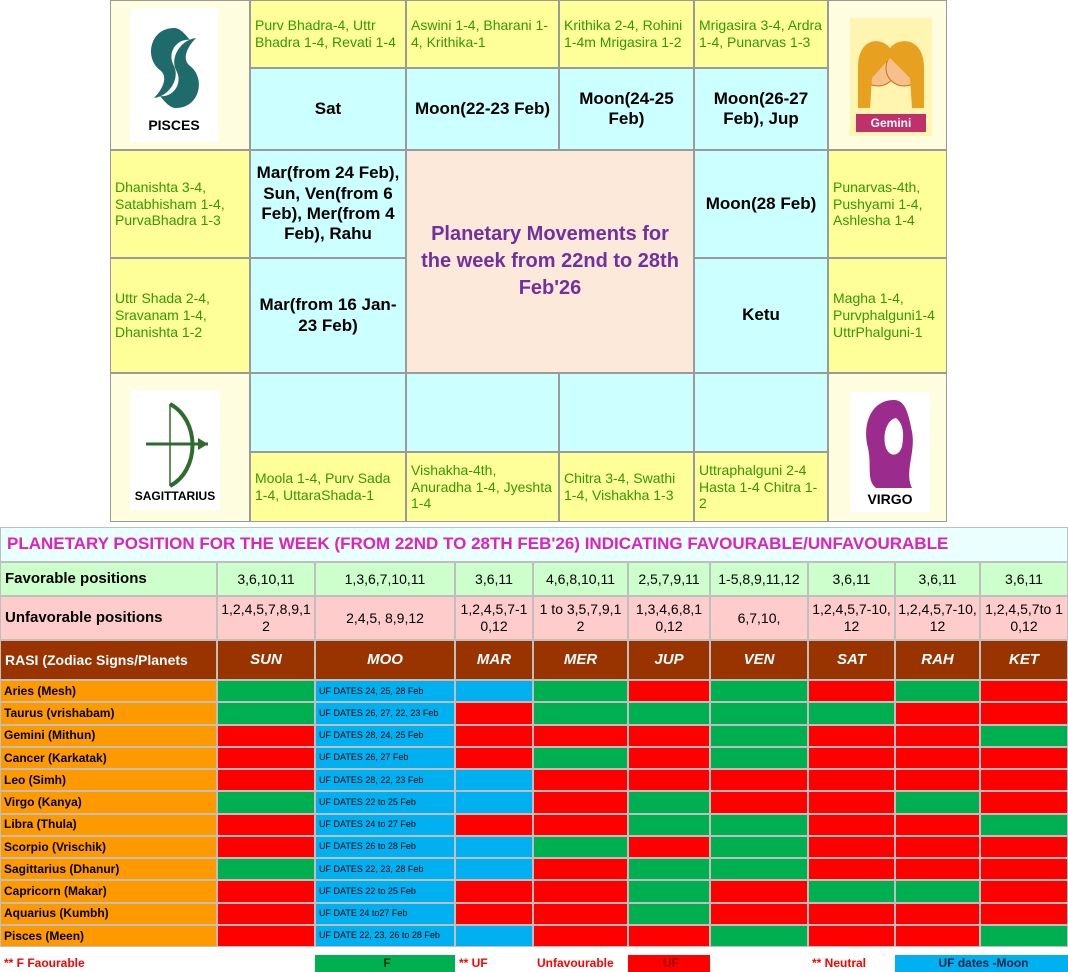 The height and width of the screenshot is (972, 1068). What do you see at coordinates (385, 618) in the screenshot?
I see `unfavorable-cell: 2,4,5, 8,9,12` at bounding box center [385, 618].